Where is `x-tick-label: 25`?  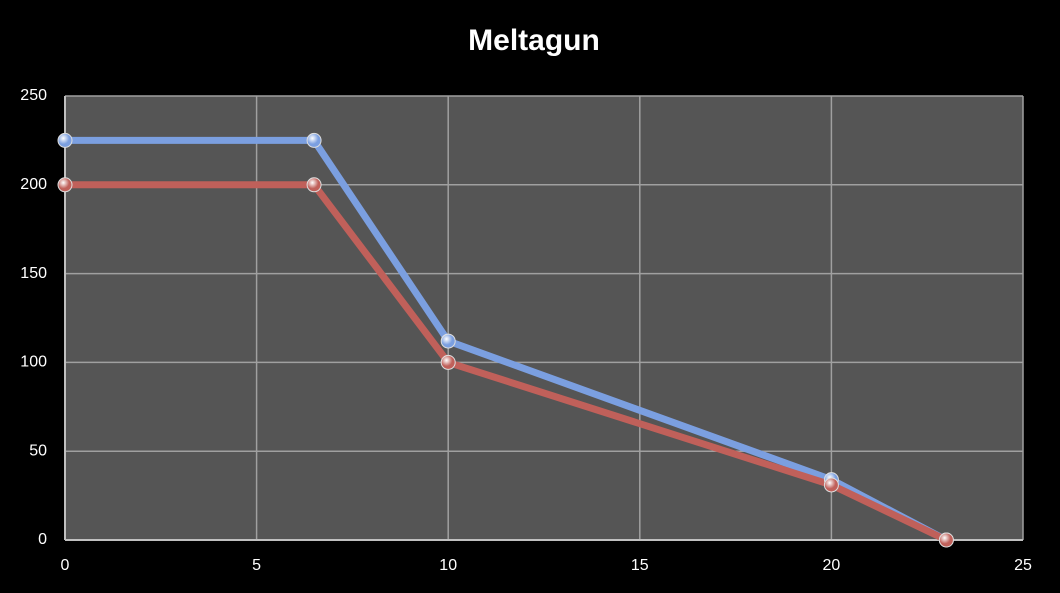
x-tick-label: 25 is located at coordinates (1023, 565).